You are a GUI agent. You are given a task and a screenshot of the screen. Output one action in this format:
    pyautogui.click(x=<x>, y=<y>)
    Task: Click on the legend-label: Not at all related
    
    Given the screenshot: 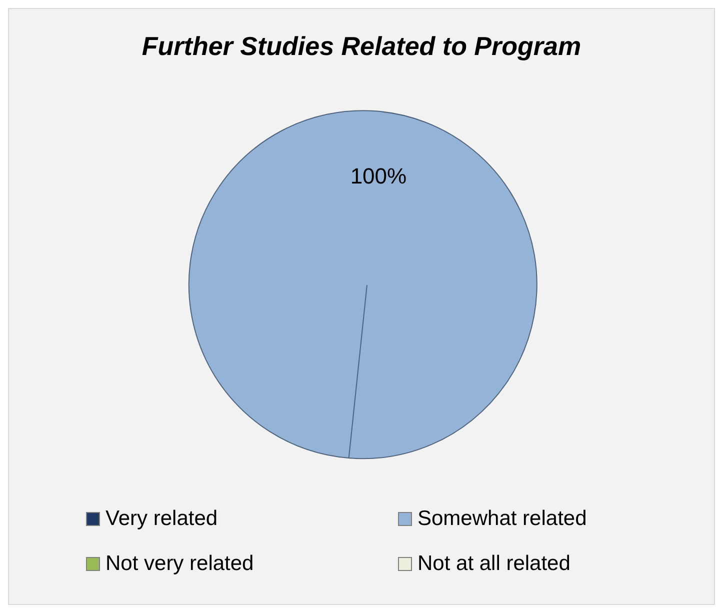 What is the action you would take?
    pyautogui.click(x=494, y=564)
    